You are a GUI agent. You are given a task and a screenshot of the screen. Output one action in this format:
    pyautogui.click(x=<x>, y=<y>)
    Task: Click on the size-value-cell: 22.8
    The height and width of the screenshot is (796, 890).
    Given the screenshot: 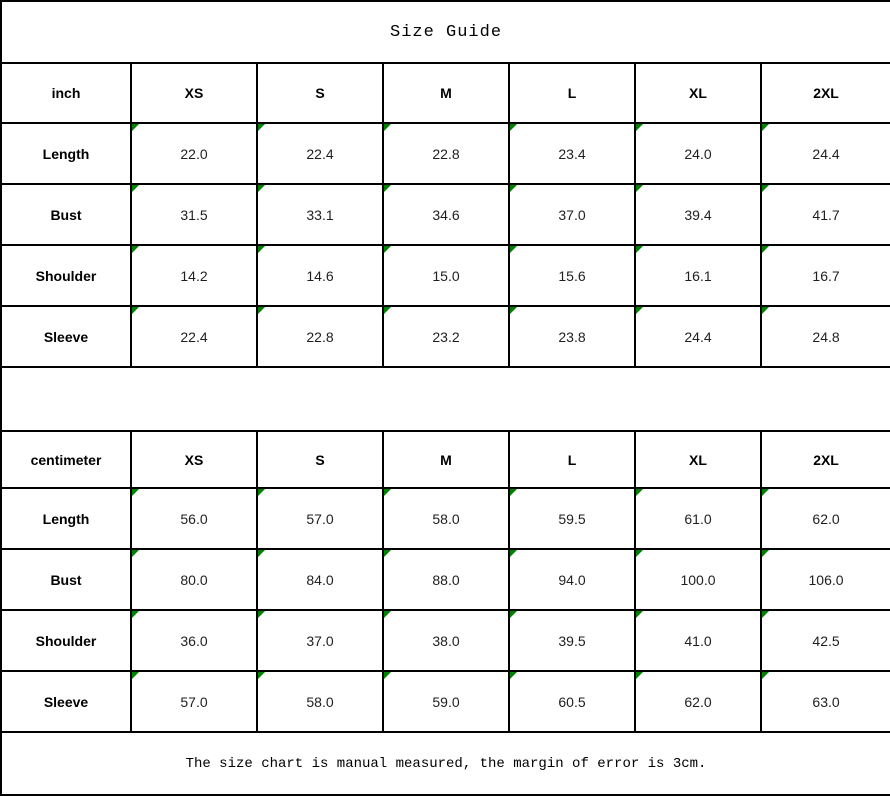 What is the action you would take?
    pyautogui.click(x=320, y=336)
    